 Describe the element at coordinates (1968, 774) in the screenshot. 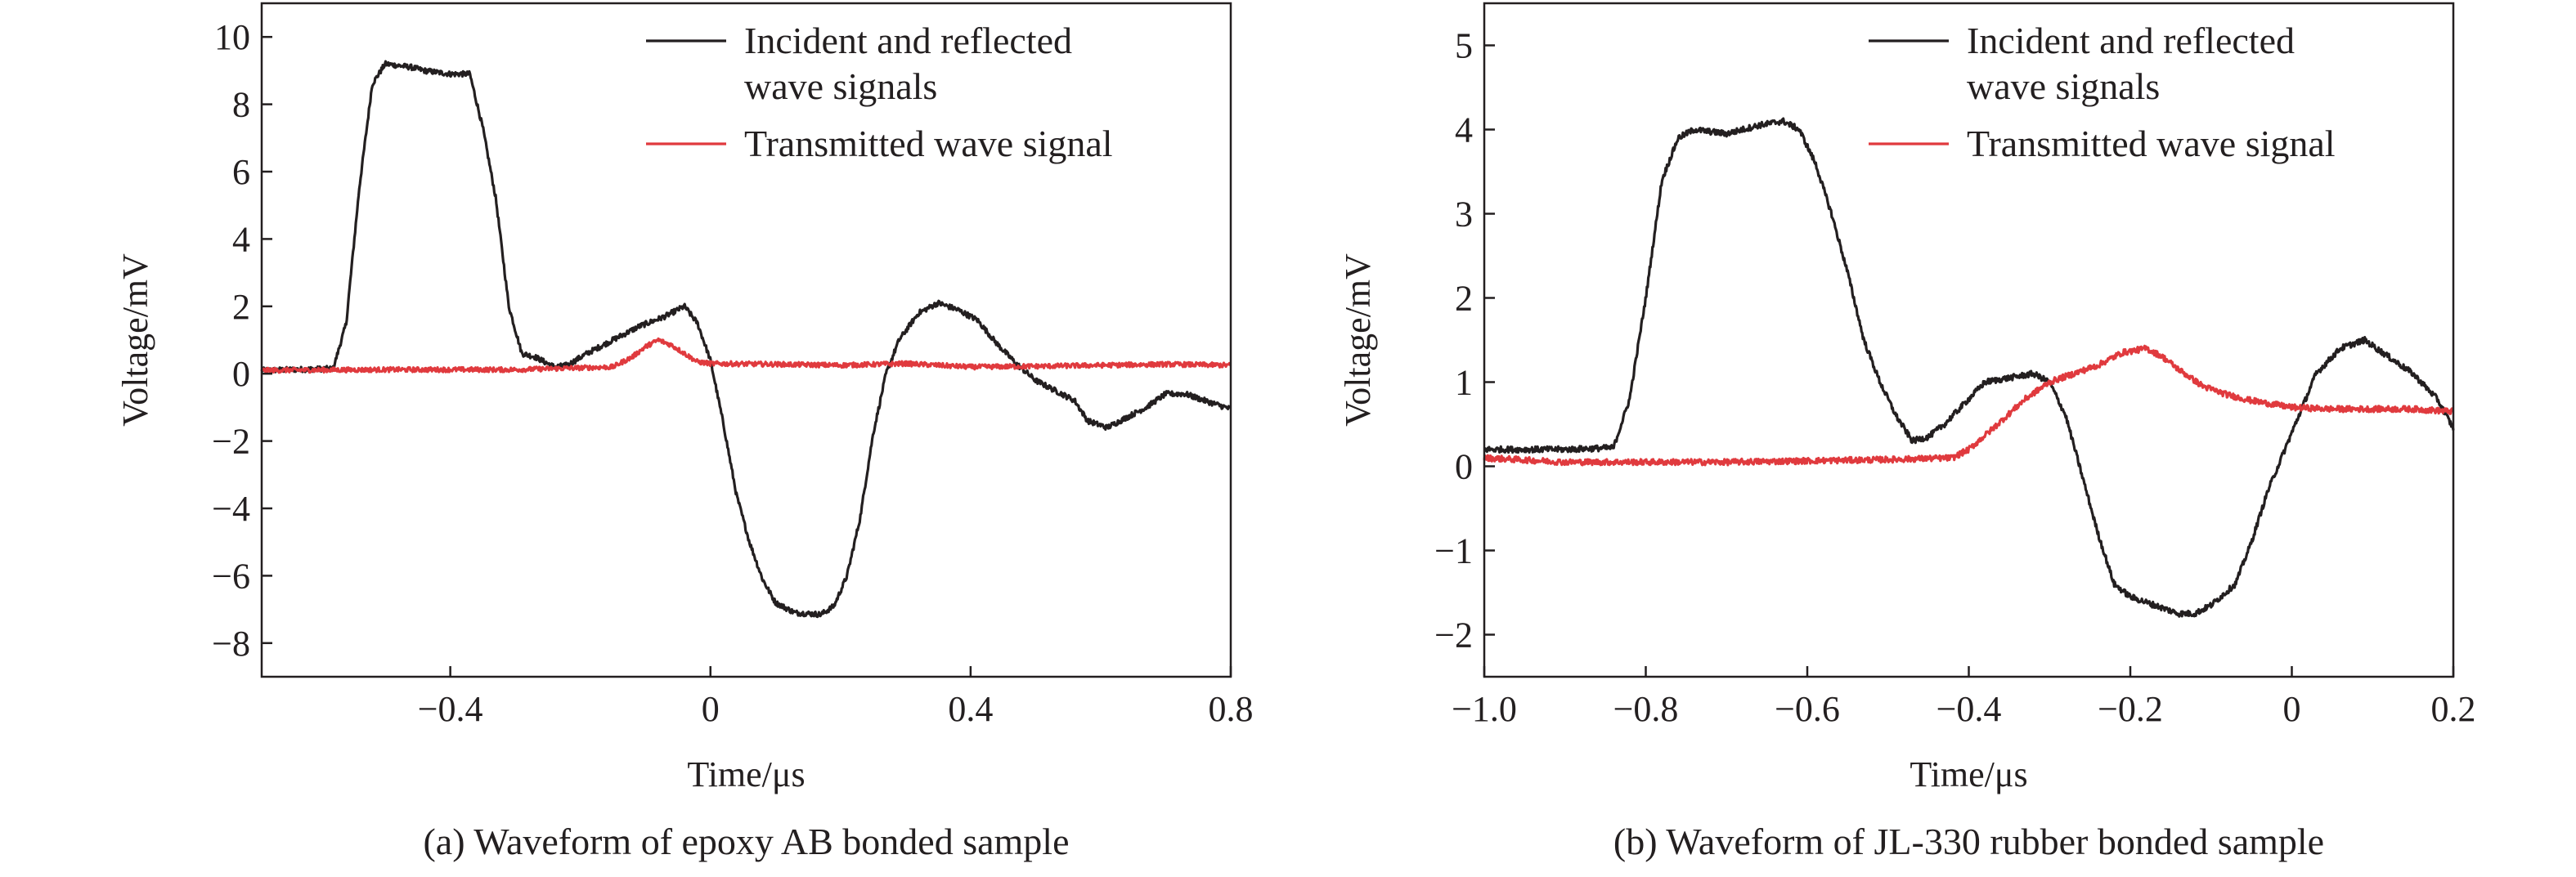

I see `x-axis-label-b: Time/μs` at that location.